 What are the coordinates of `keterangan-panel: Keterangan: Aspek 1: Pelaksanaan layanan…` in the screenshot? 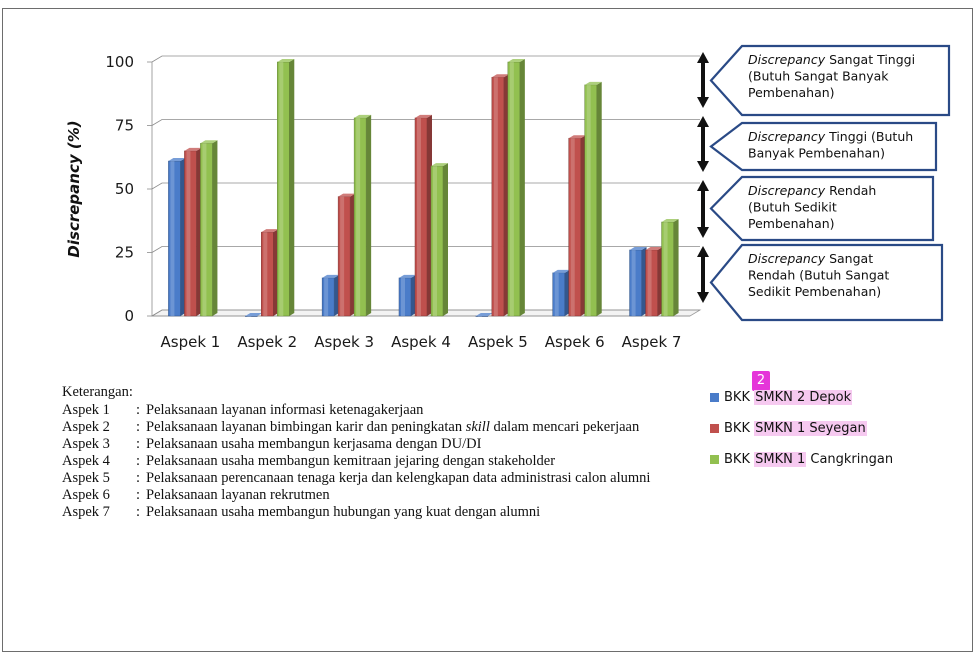 It's located at (382, 452).